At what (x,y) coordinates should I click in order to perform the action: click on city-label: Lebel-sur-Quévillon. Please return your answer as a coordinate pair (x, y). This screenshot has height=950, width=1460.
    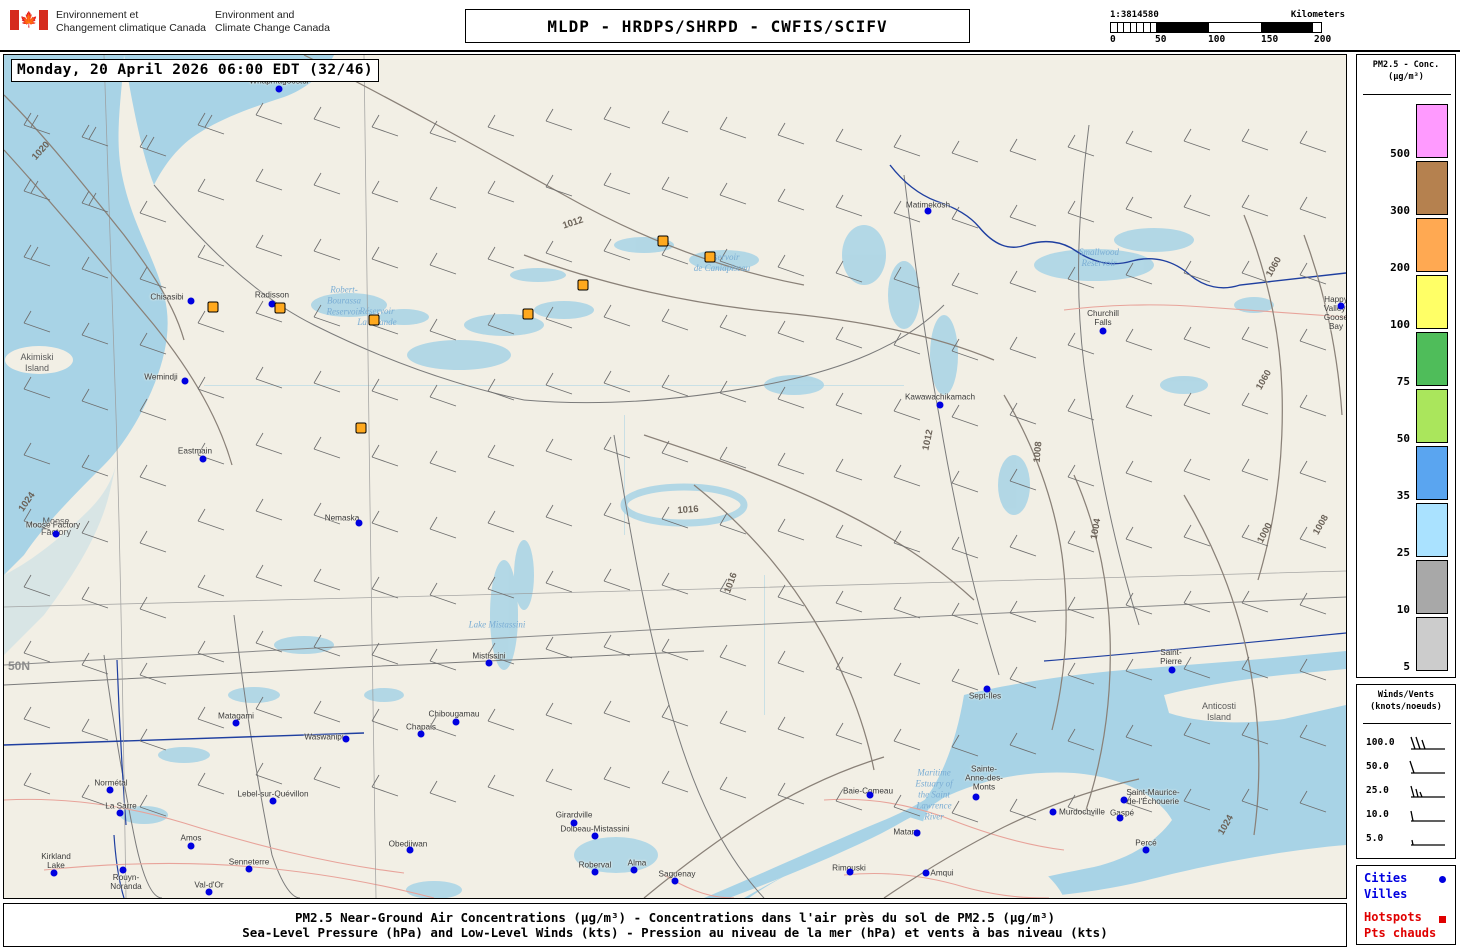
    Looking at the image, I should click on (273, 794).